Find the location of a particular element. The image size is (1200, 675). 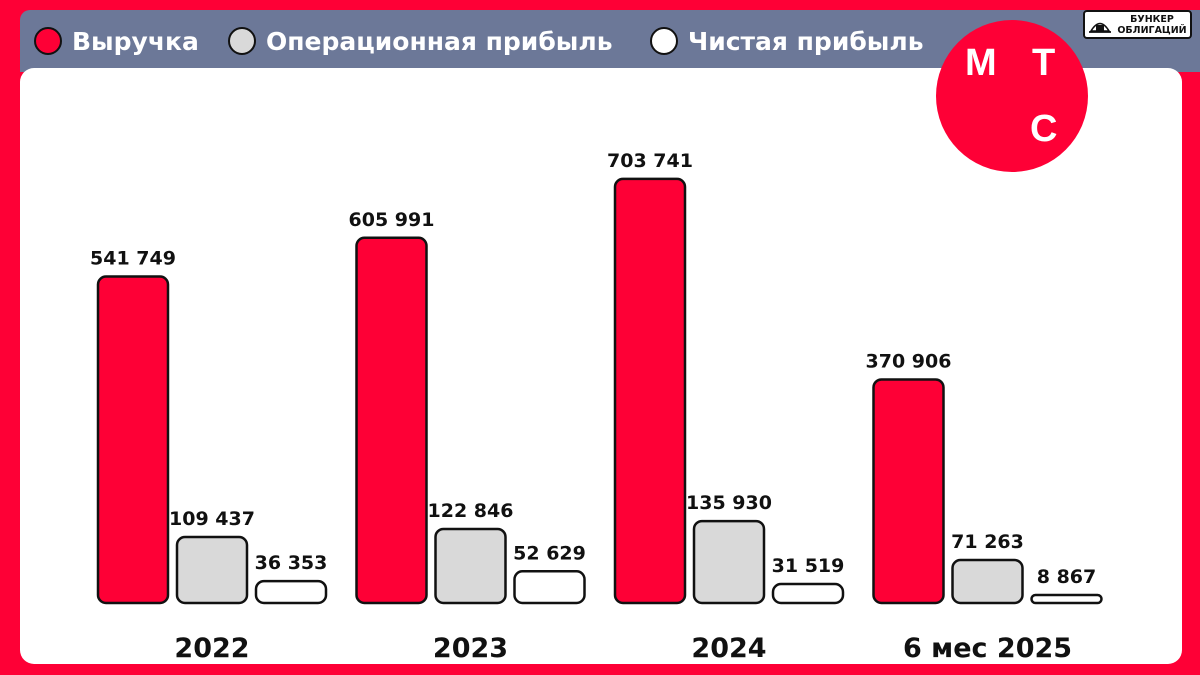

data-label-6-мес-2025-series-0: 370 906 is located at coordinates (909, 361).